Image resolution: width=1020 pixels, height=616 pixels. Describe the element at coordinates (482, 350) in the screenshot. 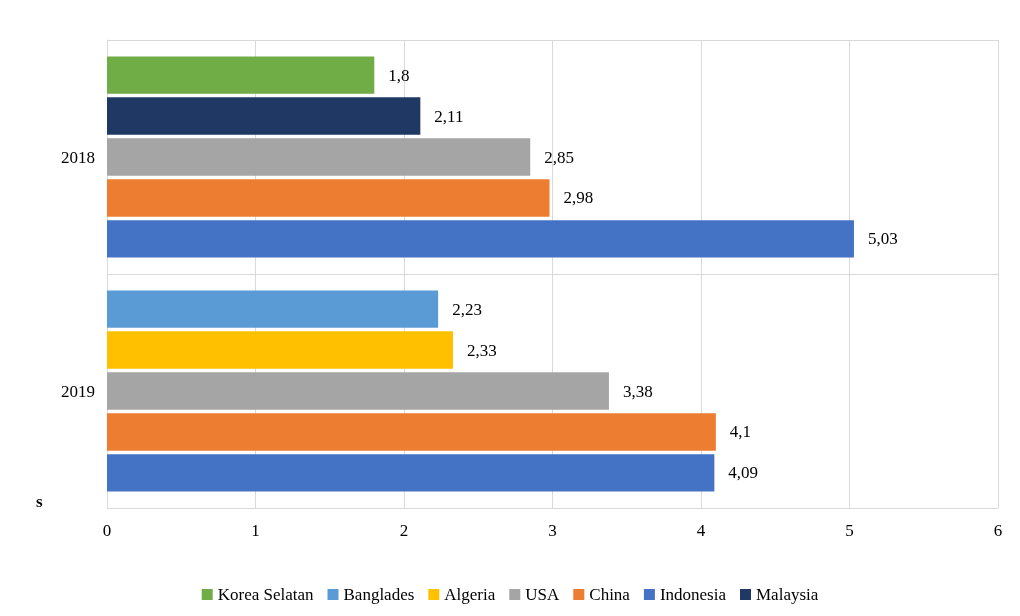

I see `data-label: 2,33` at that location.